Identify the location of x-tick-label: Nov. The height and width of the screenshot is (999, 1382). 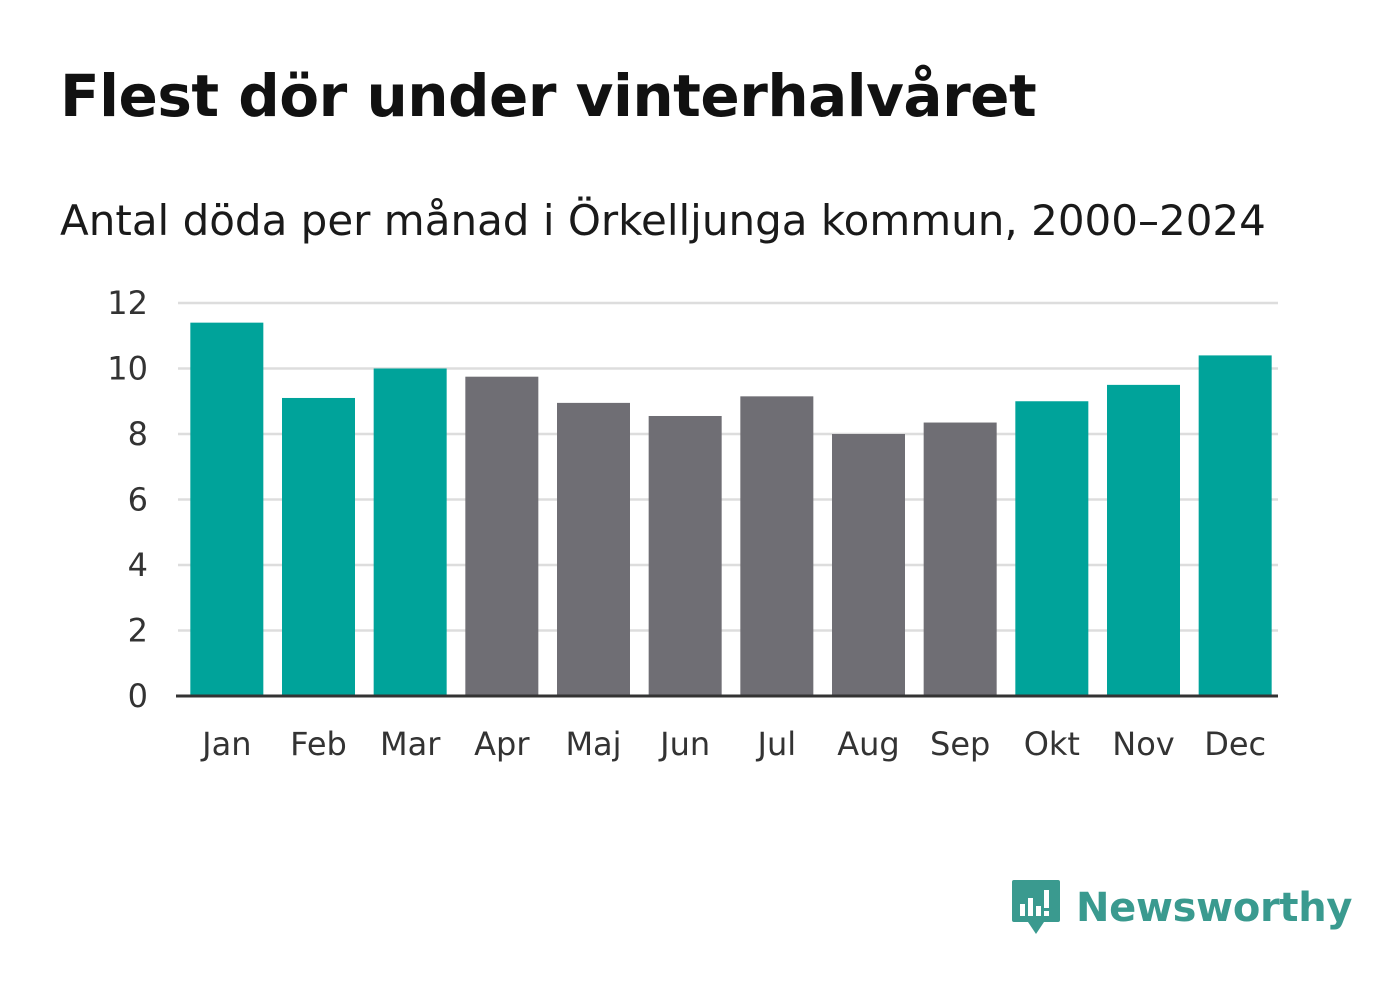
(1143, 744).